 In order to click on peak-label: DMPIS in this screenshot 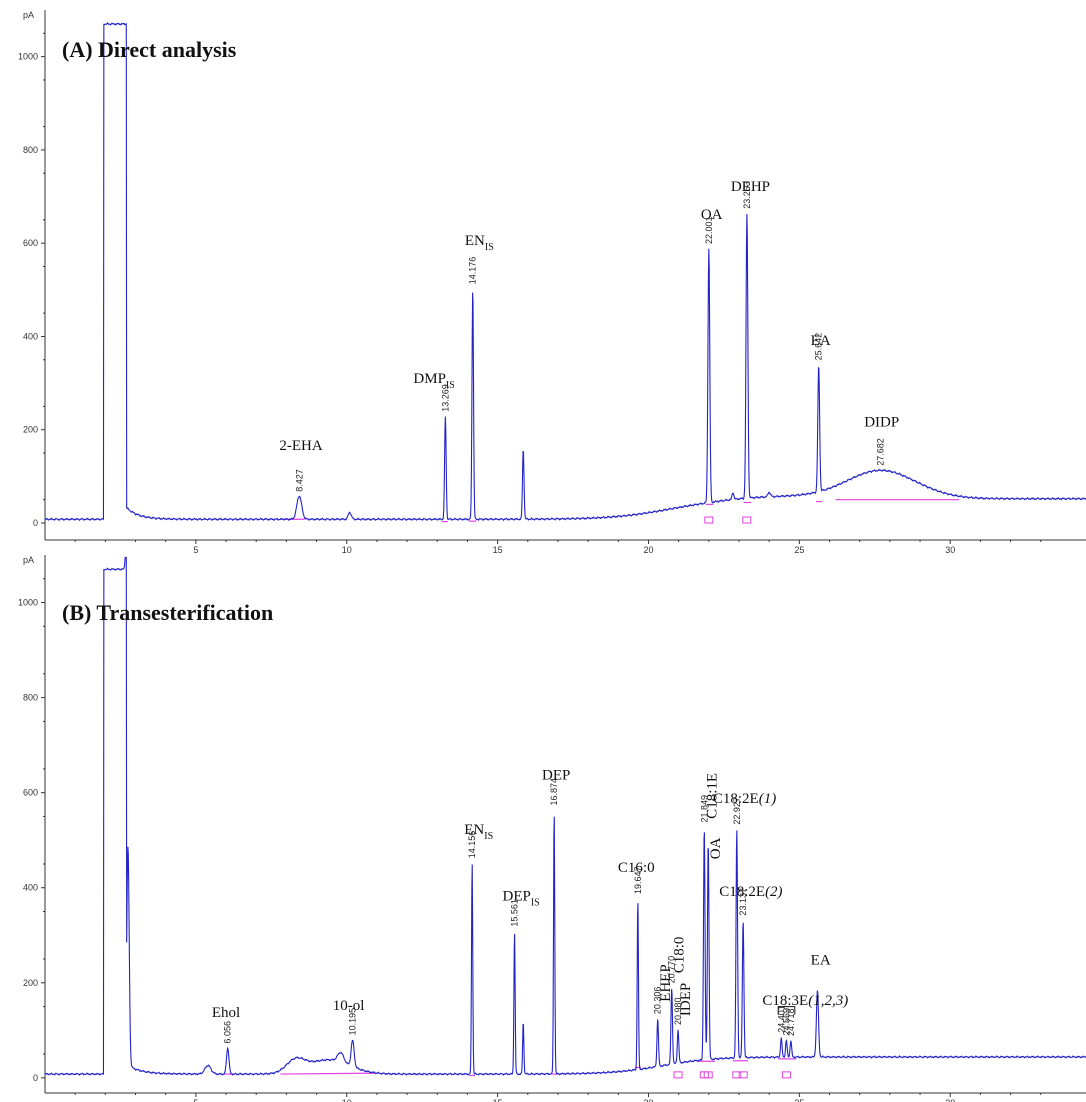, I will do `click(433, 381)`.